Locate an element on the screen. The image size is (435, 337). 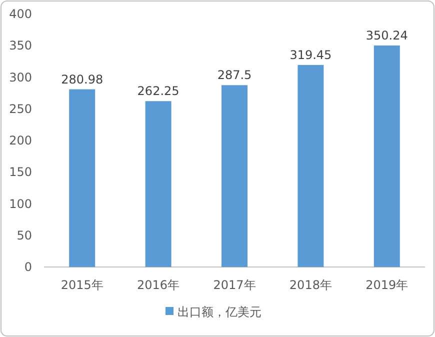
legend-label: 出口额，亿美元 is located at coordinates (220, 312).